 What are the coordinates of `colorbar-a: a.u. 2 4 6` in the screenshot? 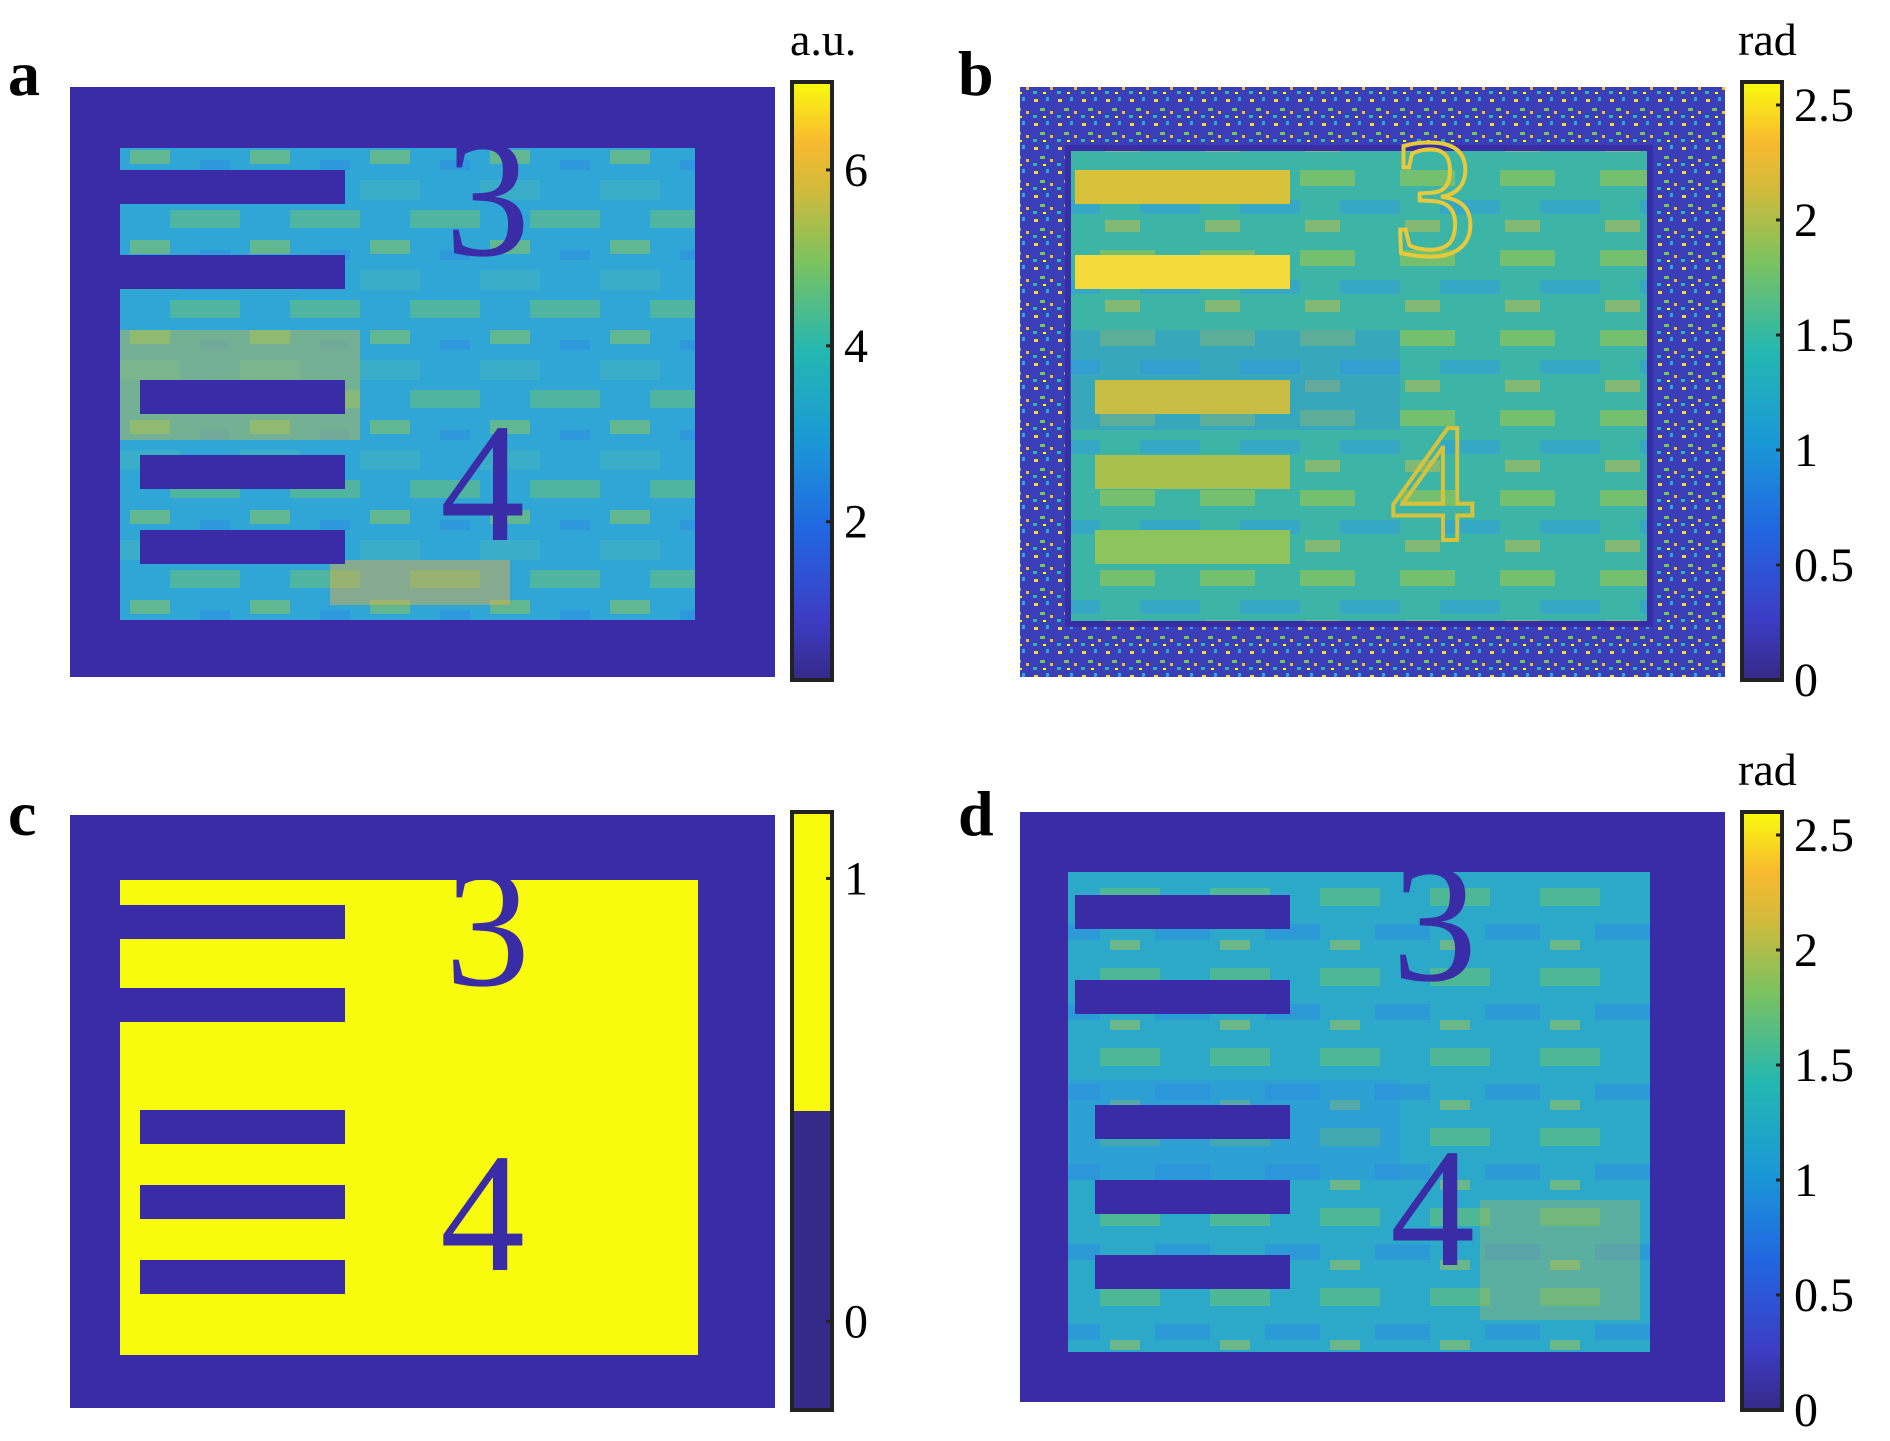 It's located at (829, 348).